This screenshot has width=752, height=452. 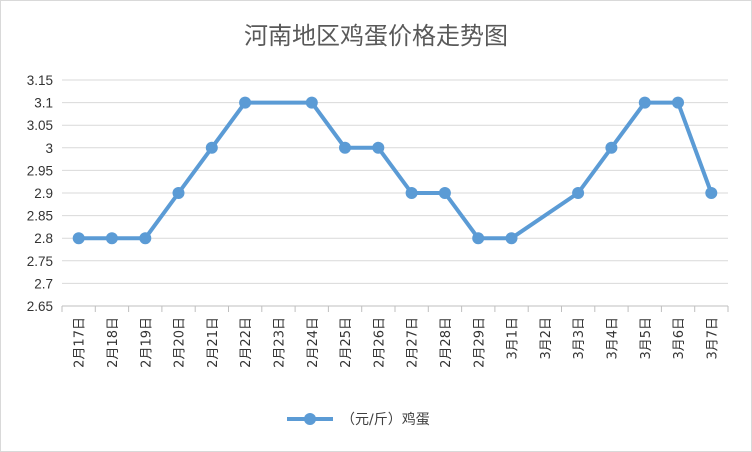 What do you see at coordinates (346, 342) in the screenshot?
I see `x-tick-label: 2月25日` at bounding box center [346, 342].